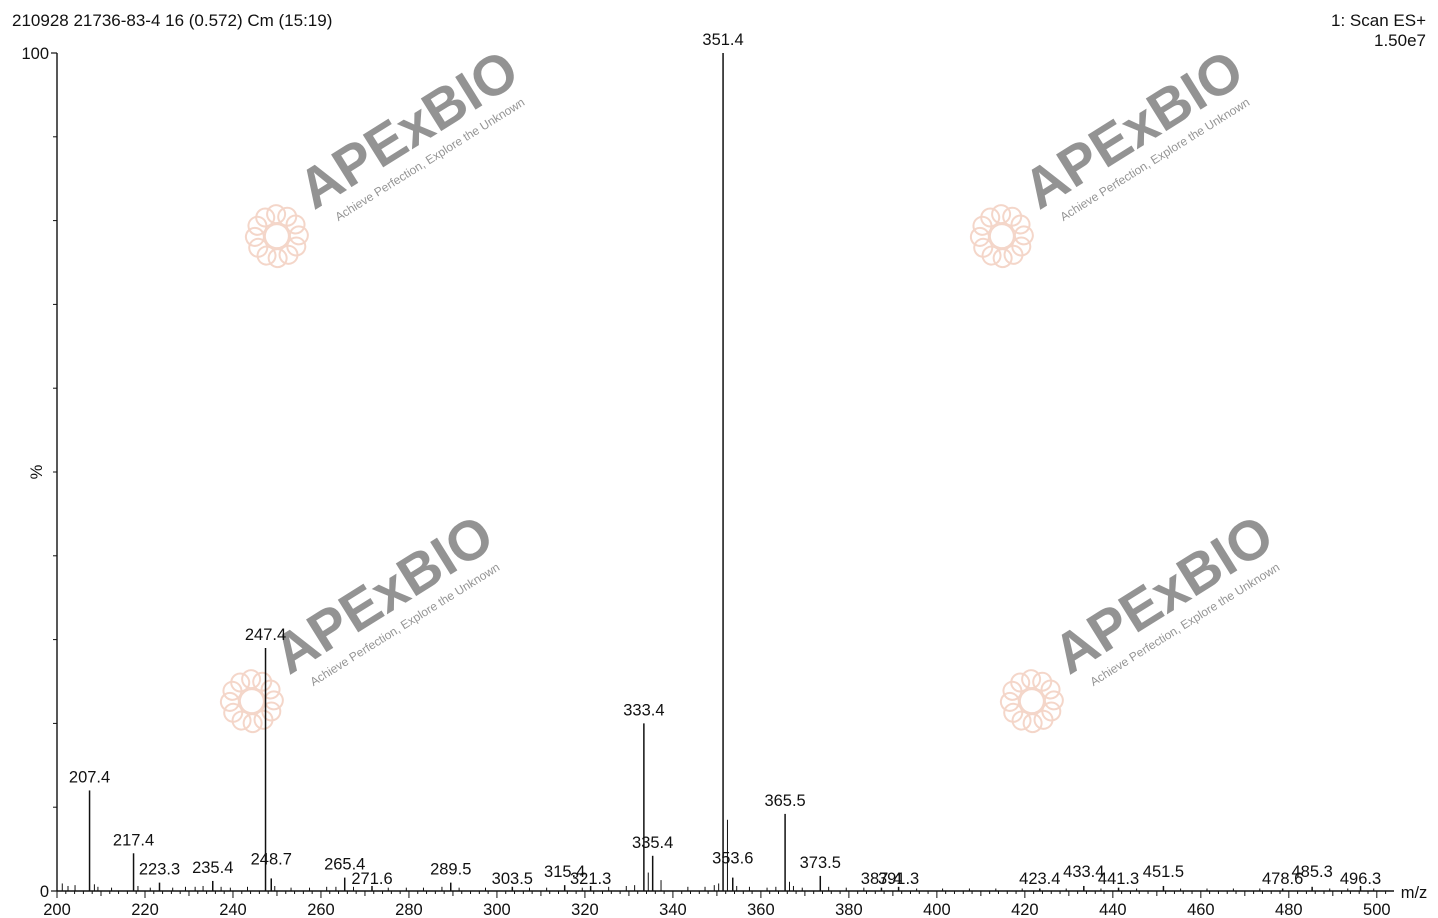 This screenshot has height=918, width=1438. I want to click on peak-label: 321.3, so click(590, 879).